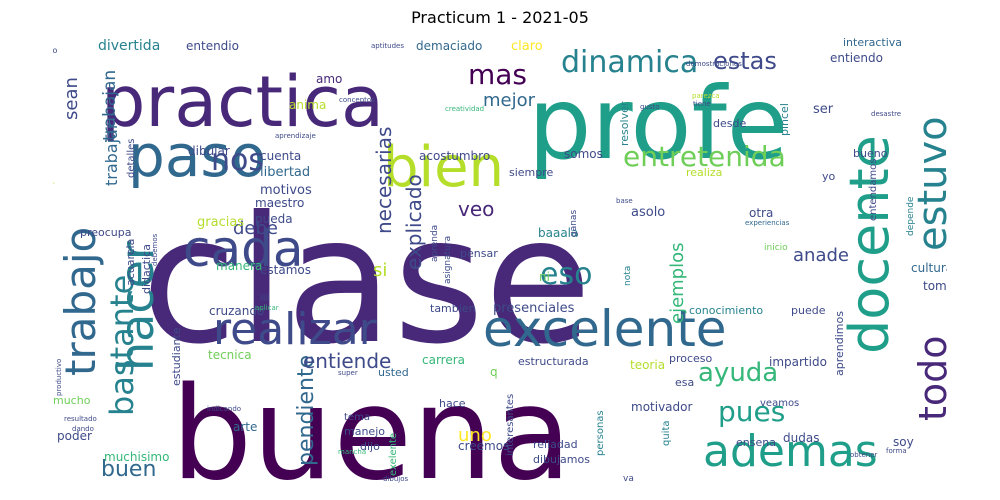  What do you see at coordinates (864, 455) in the screenshot?
I see `cloud-word-obtener: obtener` at bounding box center [864, 455].